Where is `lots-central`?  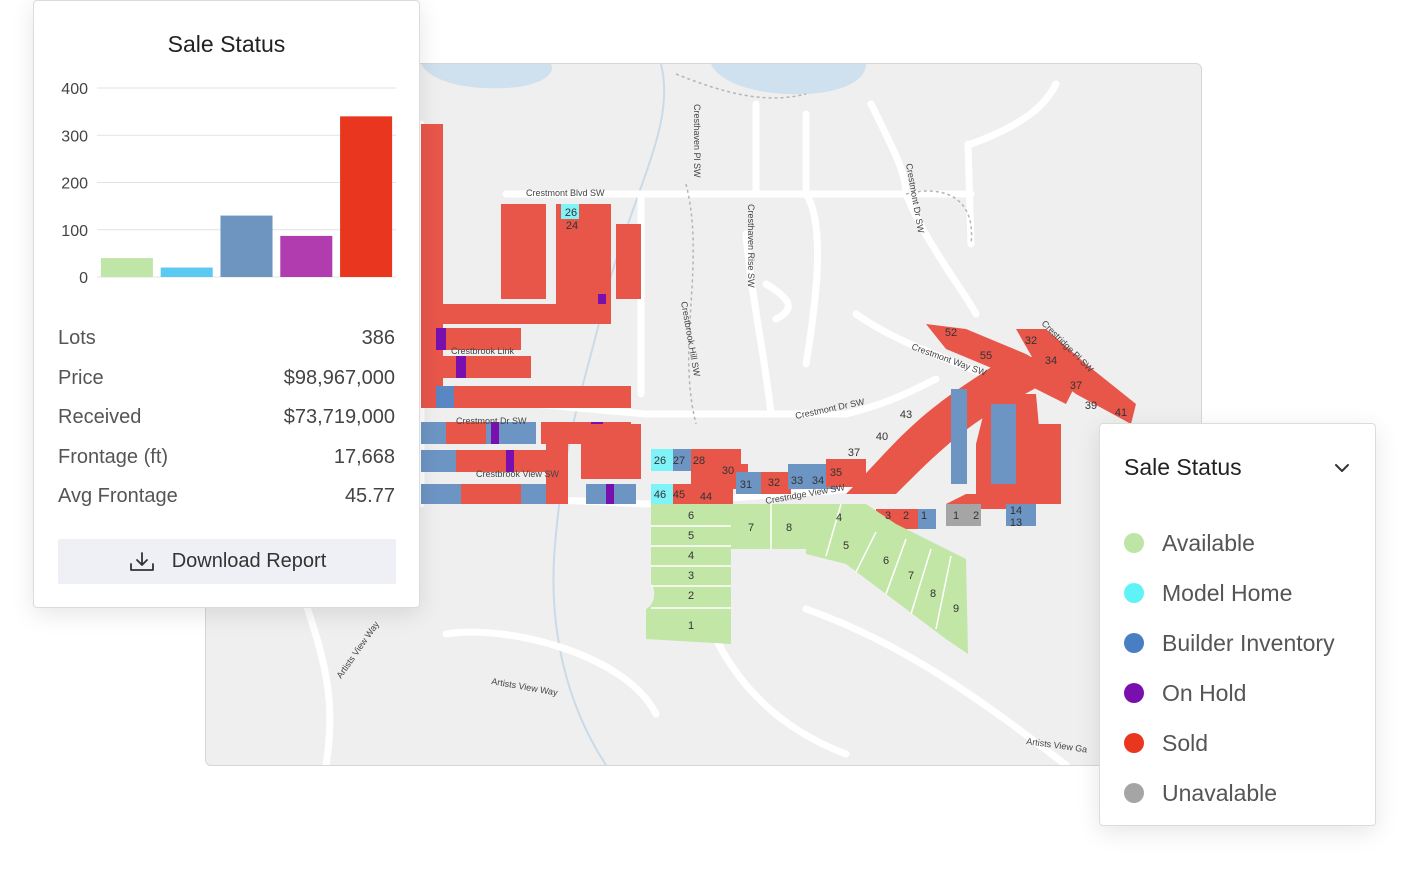 lots-central is located at coordinates (758, 476).